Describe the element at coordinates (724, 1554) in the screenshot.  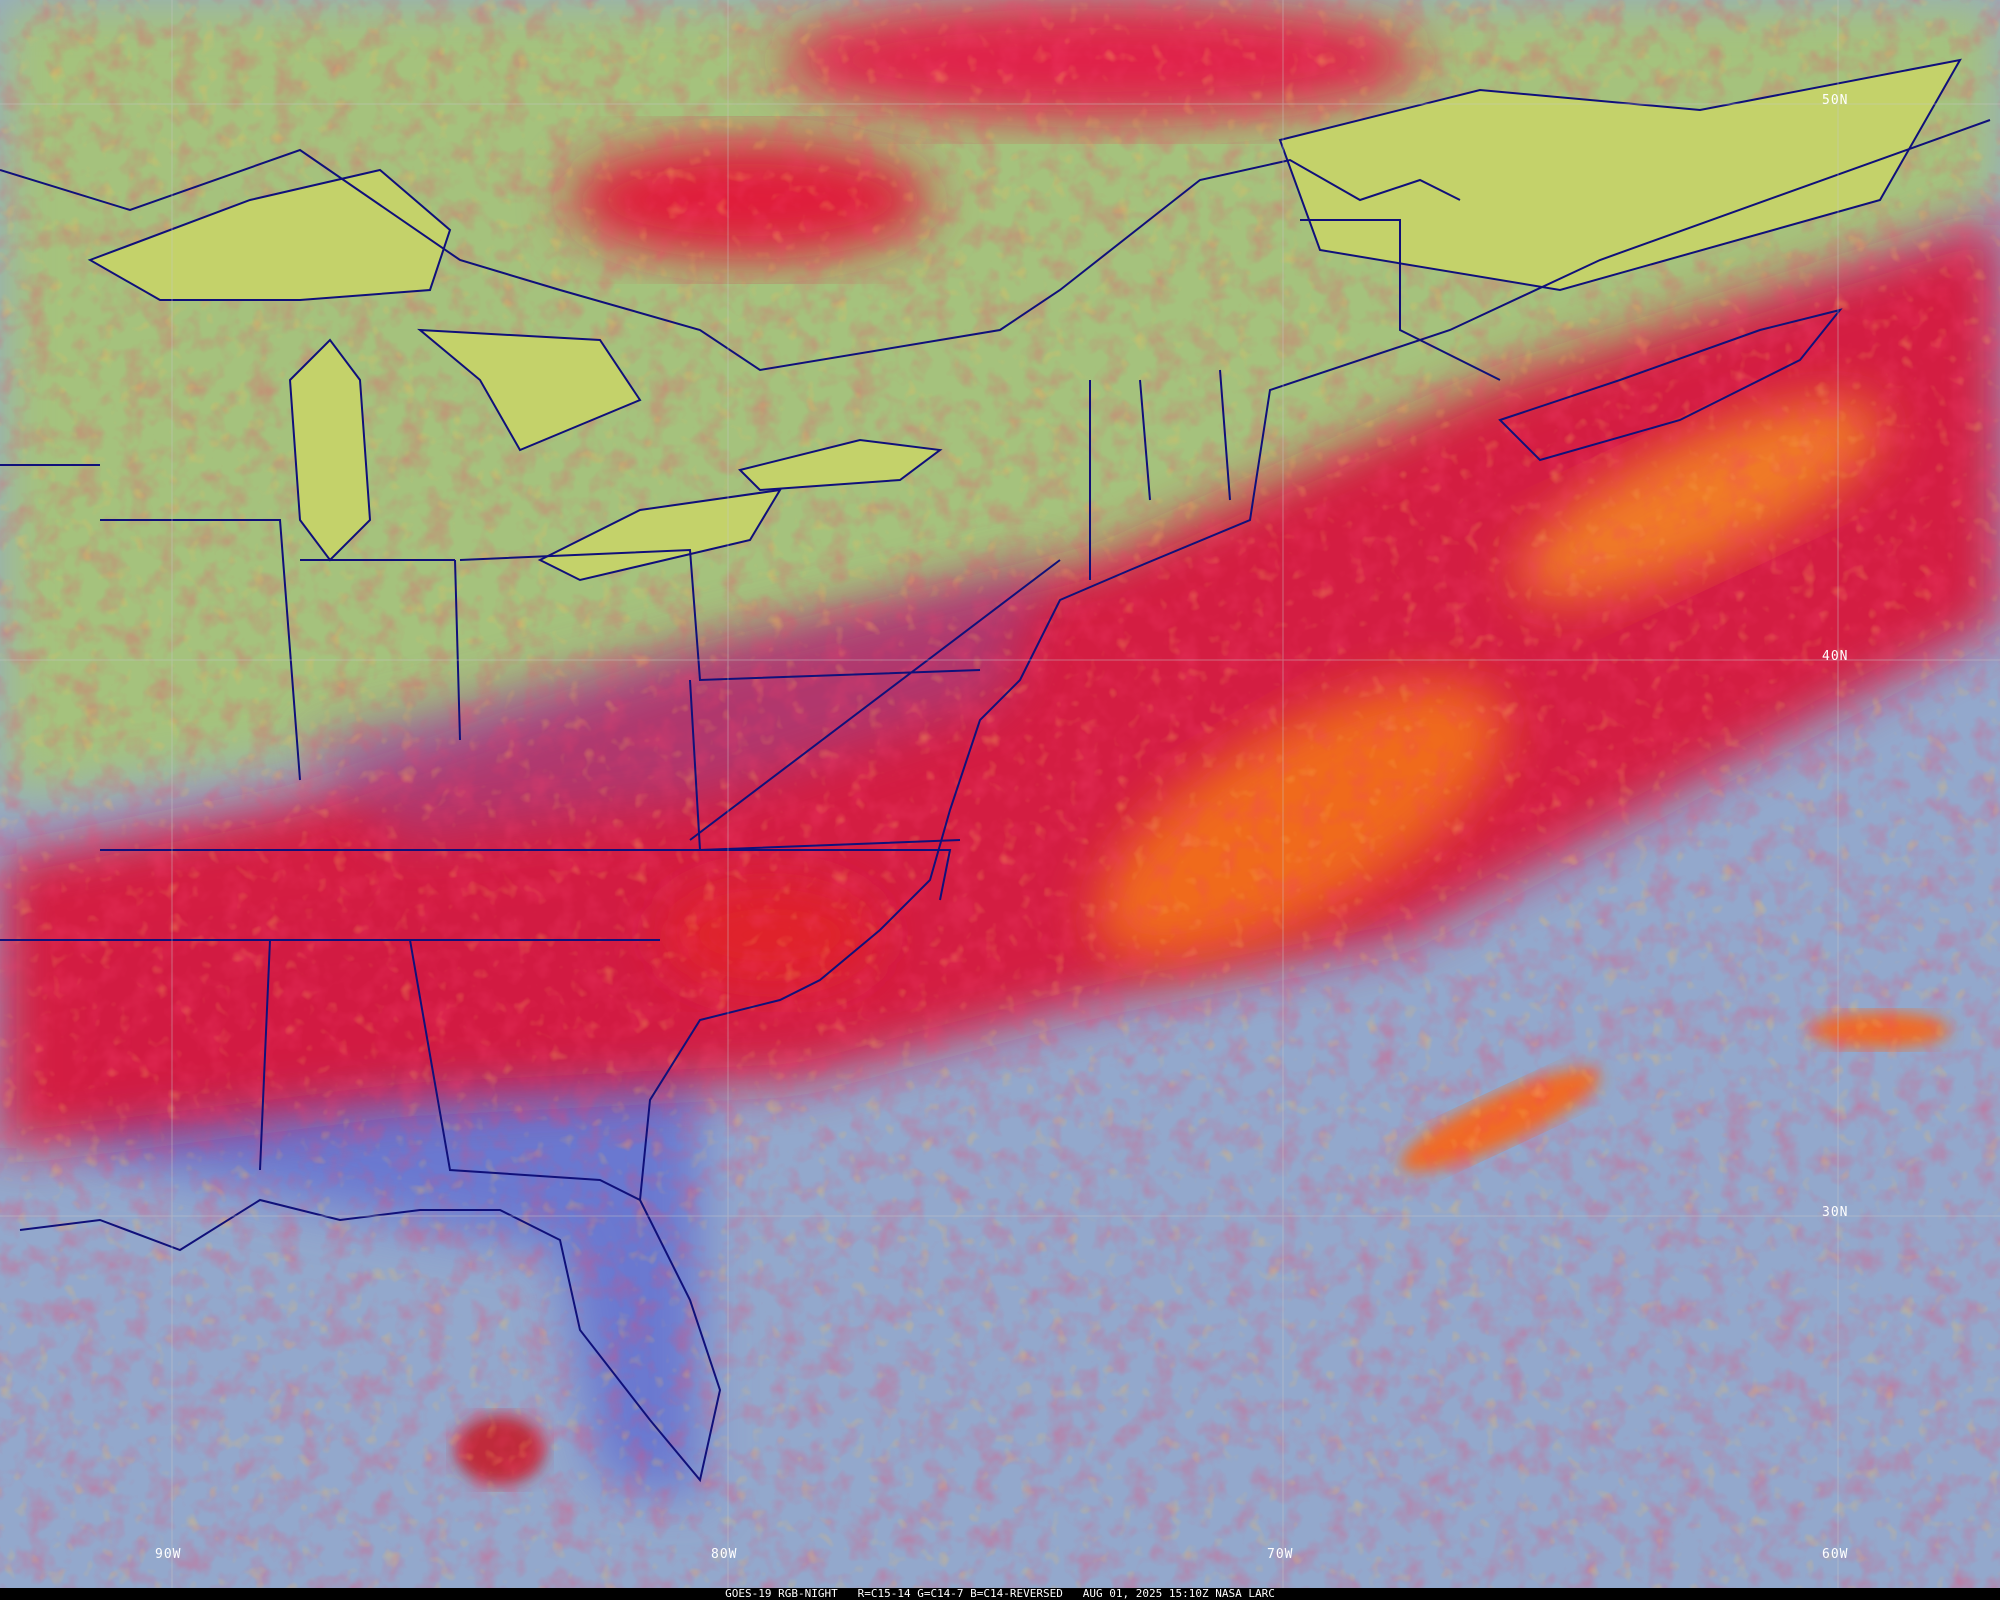
I see `longitude-label-80w: 80W` at that location.